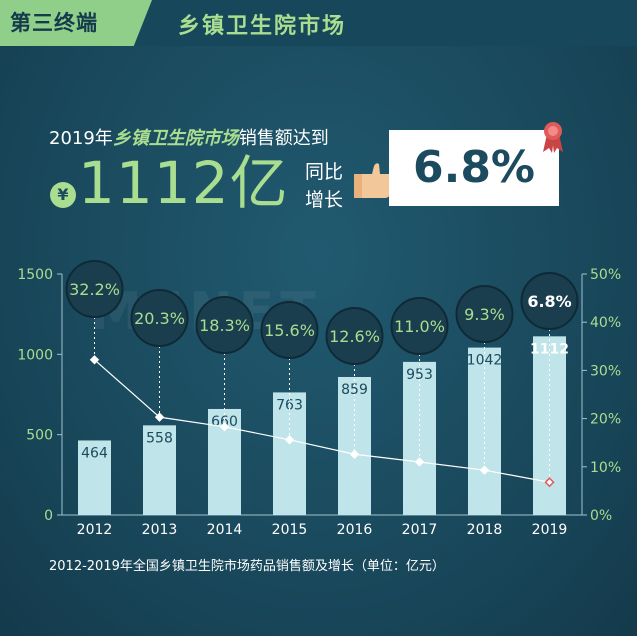 The height and width of the screenshot is (636, 637). I want to click on y-right-tick-label: 30%, so click(605, 371).